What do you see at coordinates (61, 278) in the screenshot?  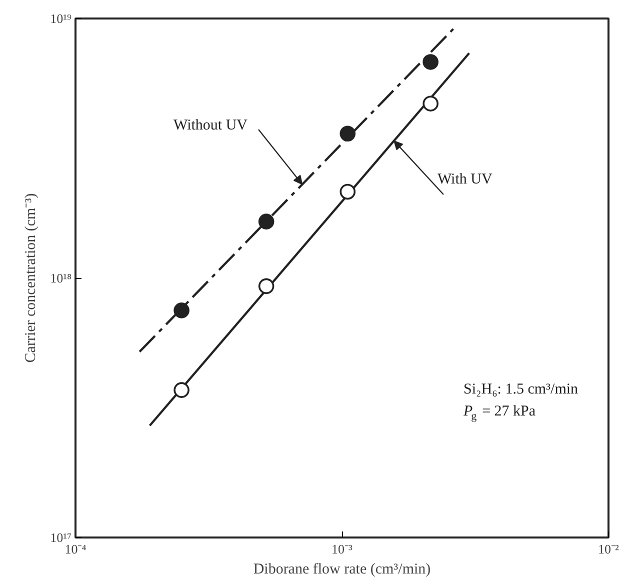 I see `y-tick-label: 10¹⁸` at bounding box center [61, 278].